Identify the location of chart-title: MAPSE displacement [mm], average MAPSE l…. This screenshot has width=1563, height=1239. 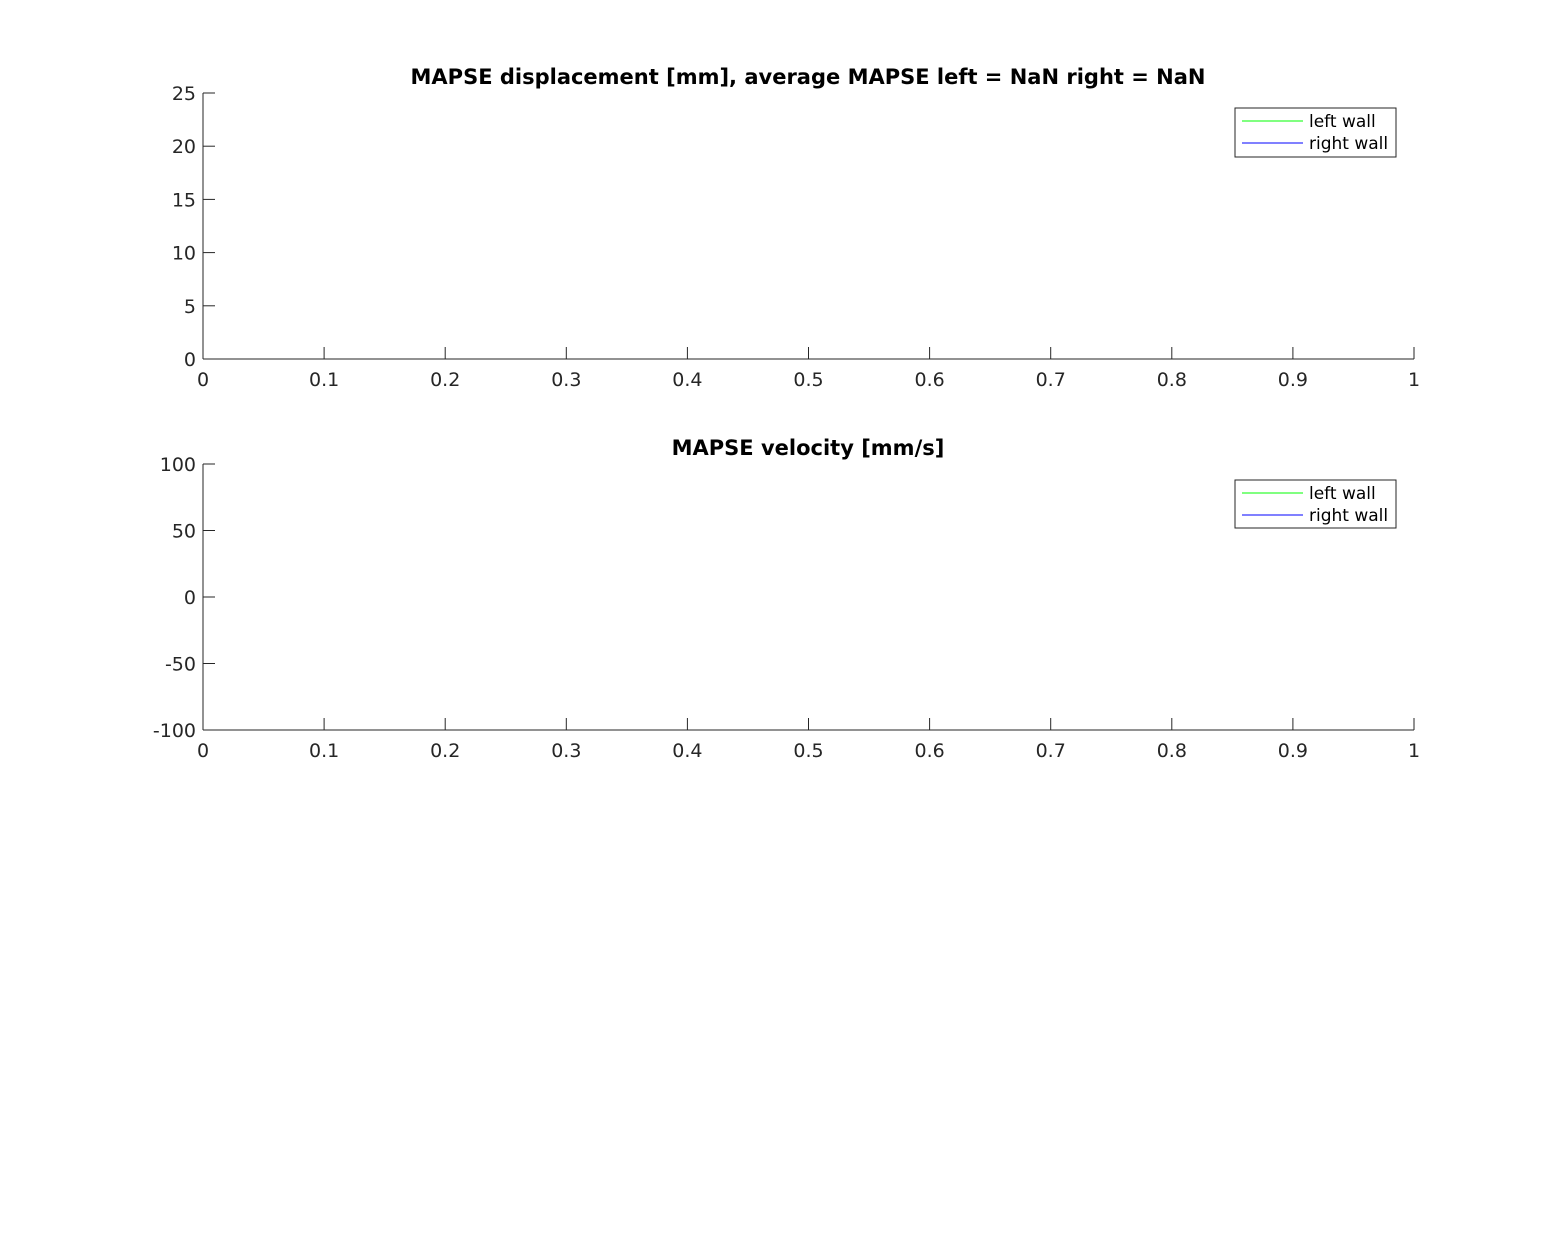
(808, 77).